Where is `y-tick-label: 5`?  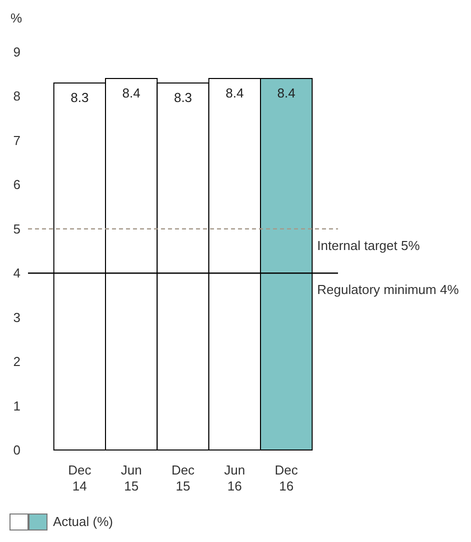
y-tick-label: 5 is located at coordinates (16, 228).